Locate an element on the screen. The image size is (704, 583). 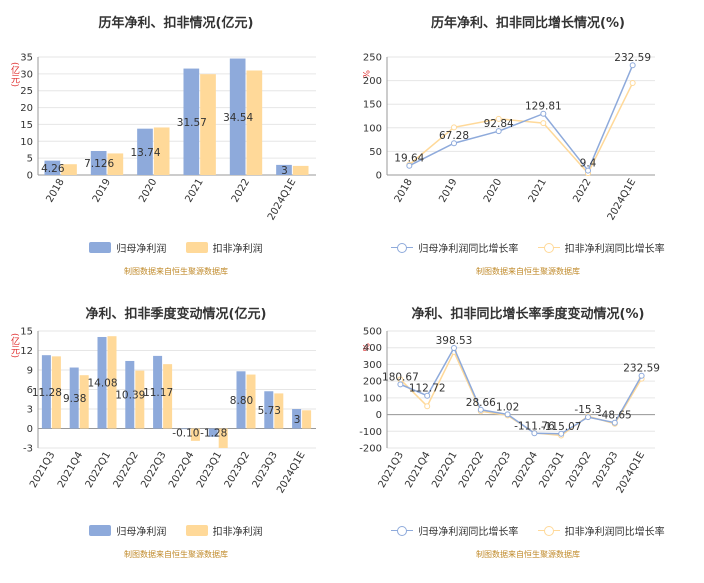
y-tick-label: 50 is located at coordinates (375, 152).